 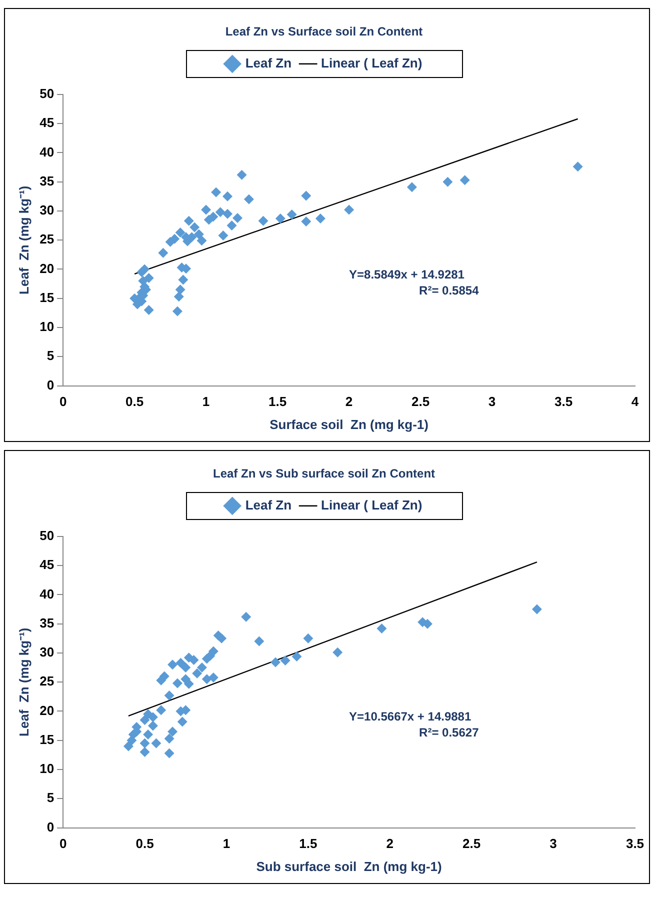 What do you see at coordinates (47, 210) in the screenshot?
I see `y-tick-label: 30` at bounding box center [47, 210].